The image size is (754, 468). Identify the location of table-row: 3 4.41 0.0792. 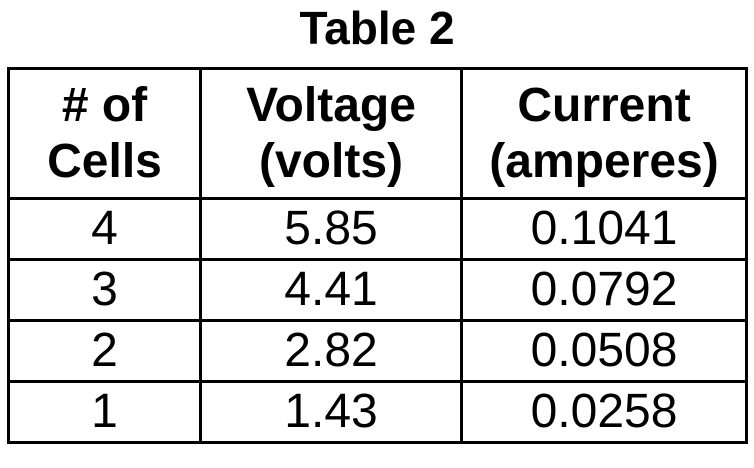
(377, 290).